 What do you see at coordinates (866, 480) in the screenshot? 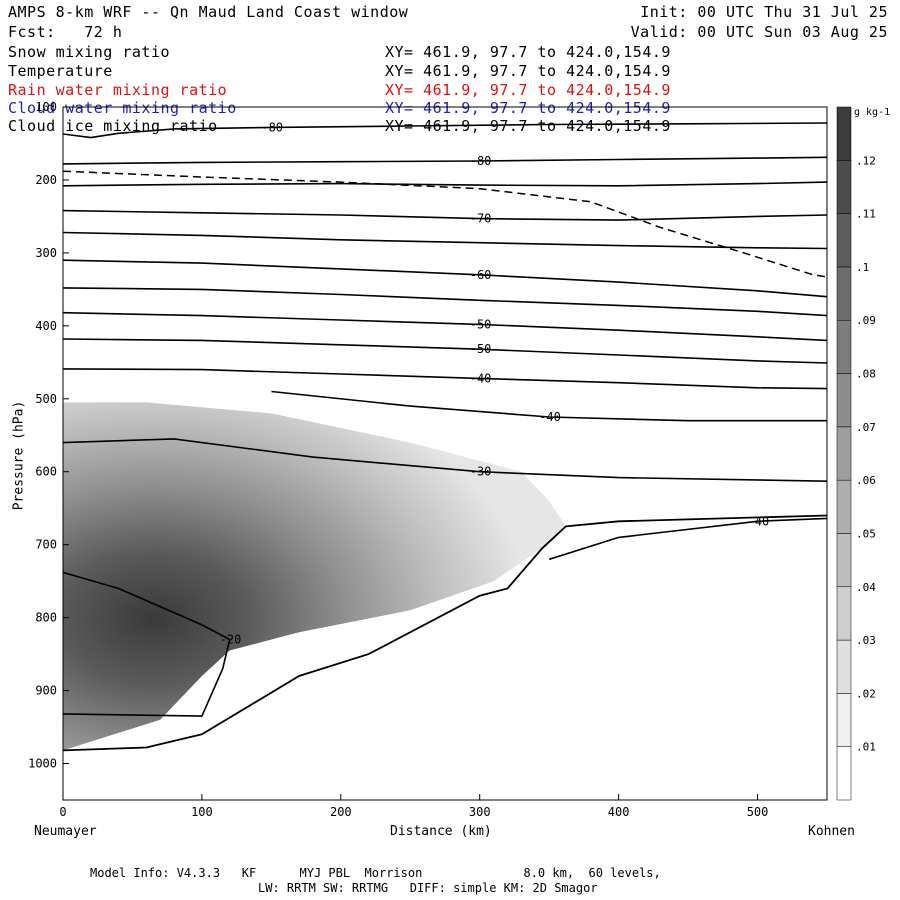
I see `colorbar-tick-label: .06` at bounding box center [866, 480].